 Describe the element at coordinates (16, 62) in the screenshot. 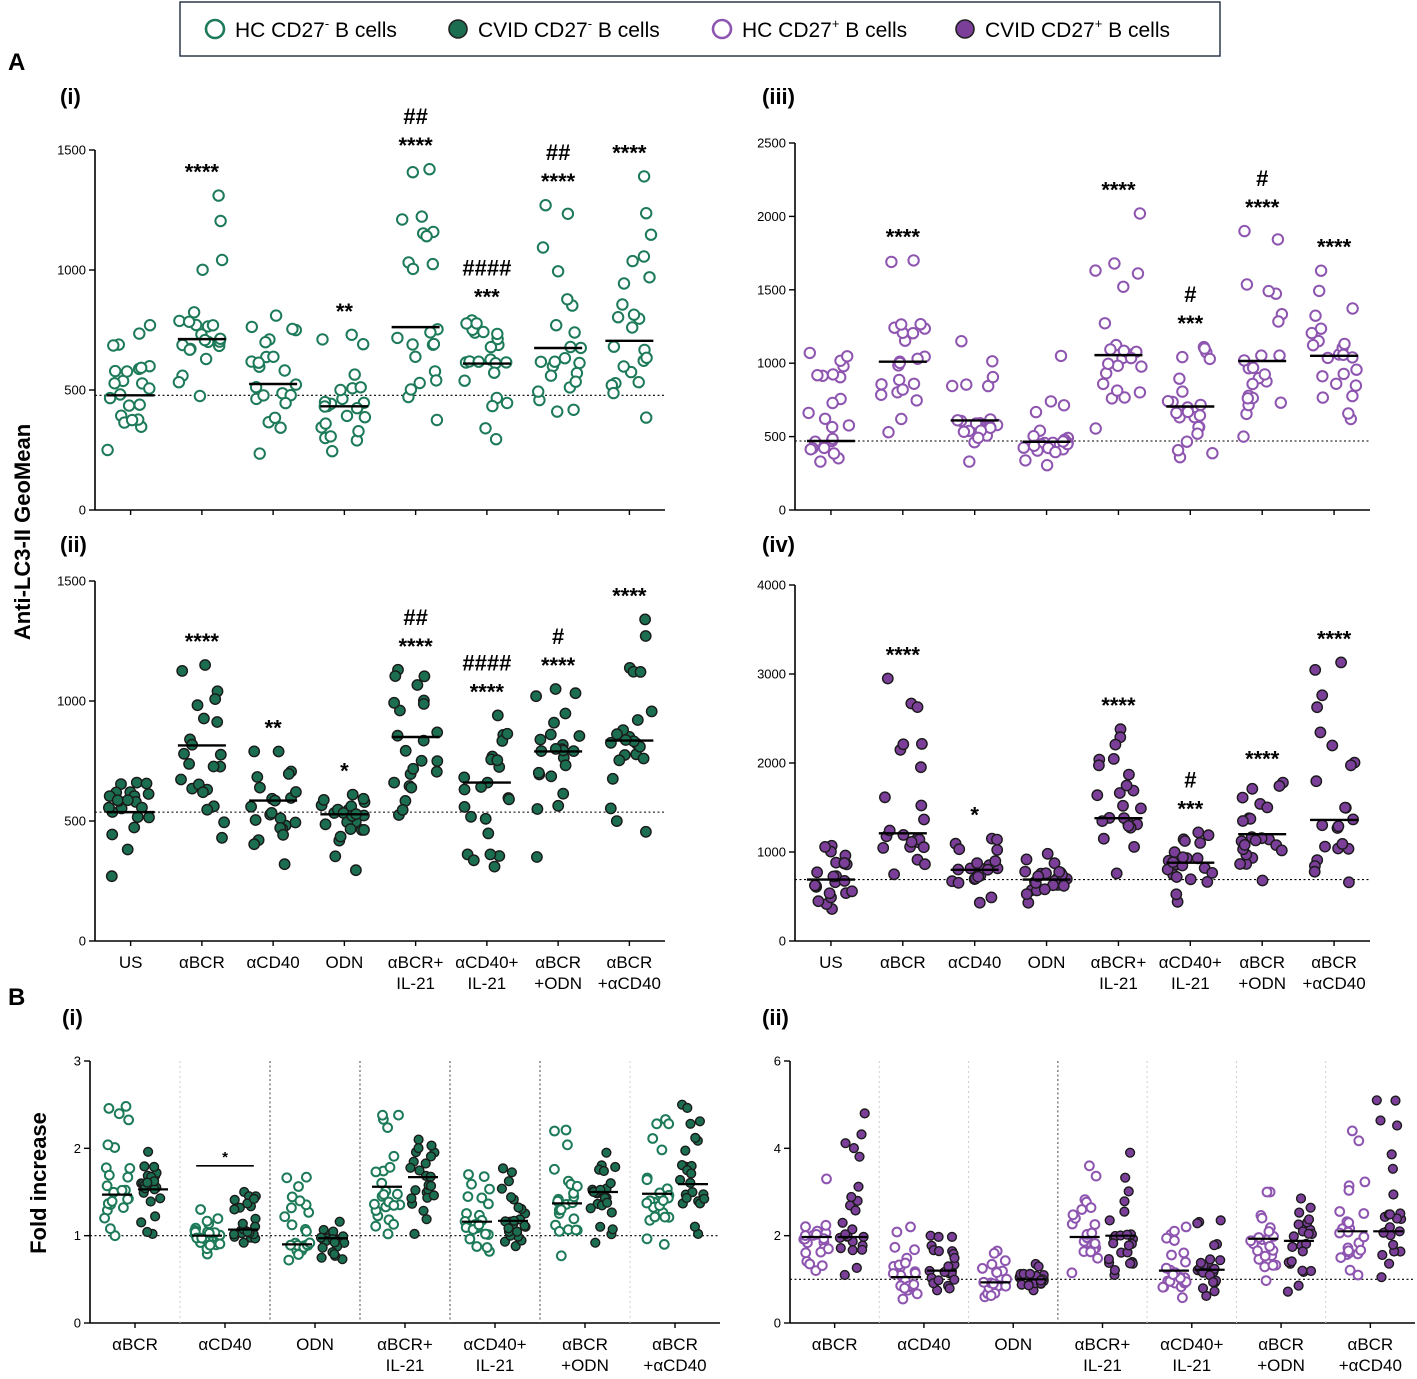

I see `section-label-A: A` at that location.